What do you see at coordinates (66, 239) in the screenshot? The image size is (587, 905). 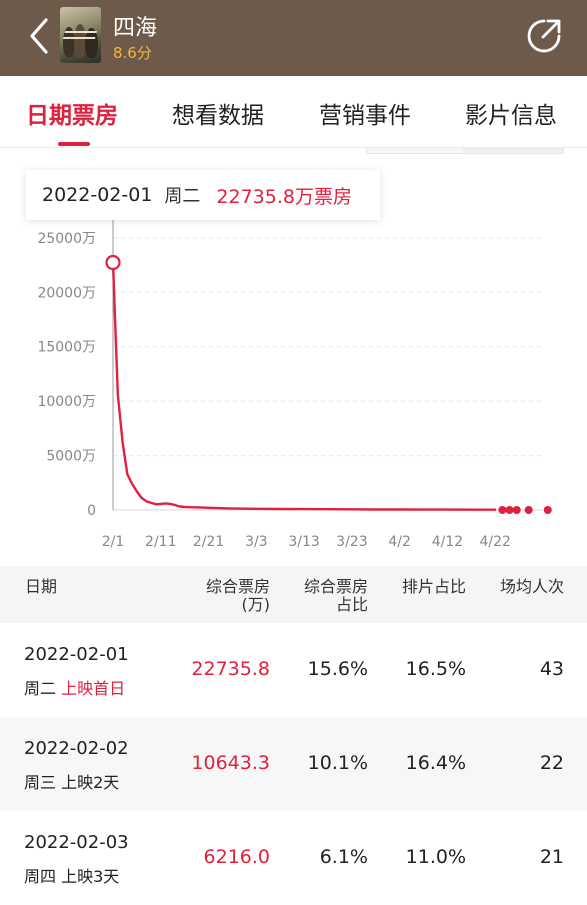 I see `y-tick-label: 25000万` at bounding box center [66, 239].